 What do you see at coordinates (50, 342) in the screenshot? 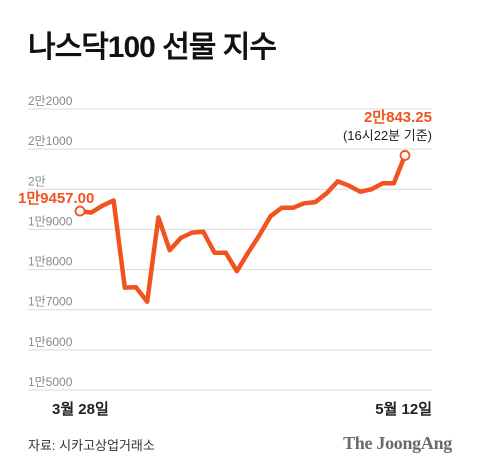
I see `y-tick-label: 1만6000` at bounding box center [50, 342].